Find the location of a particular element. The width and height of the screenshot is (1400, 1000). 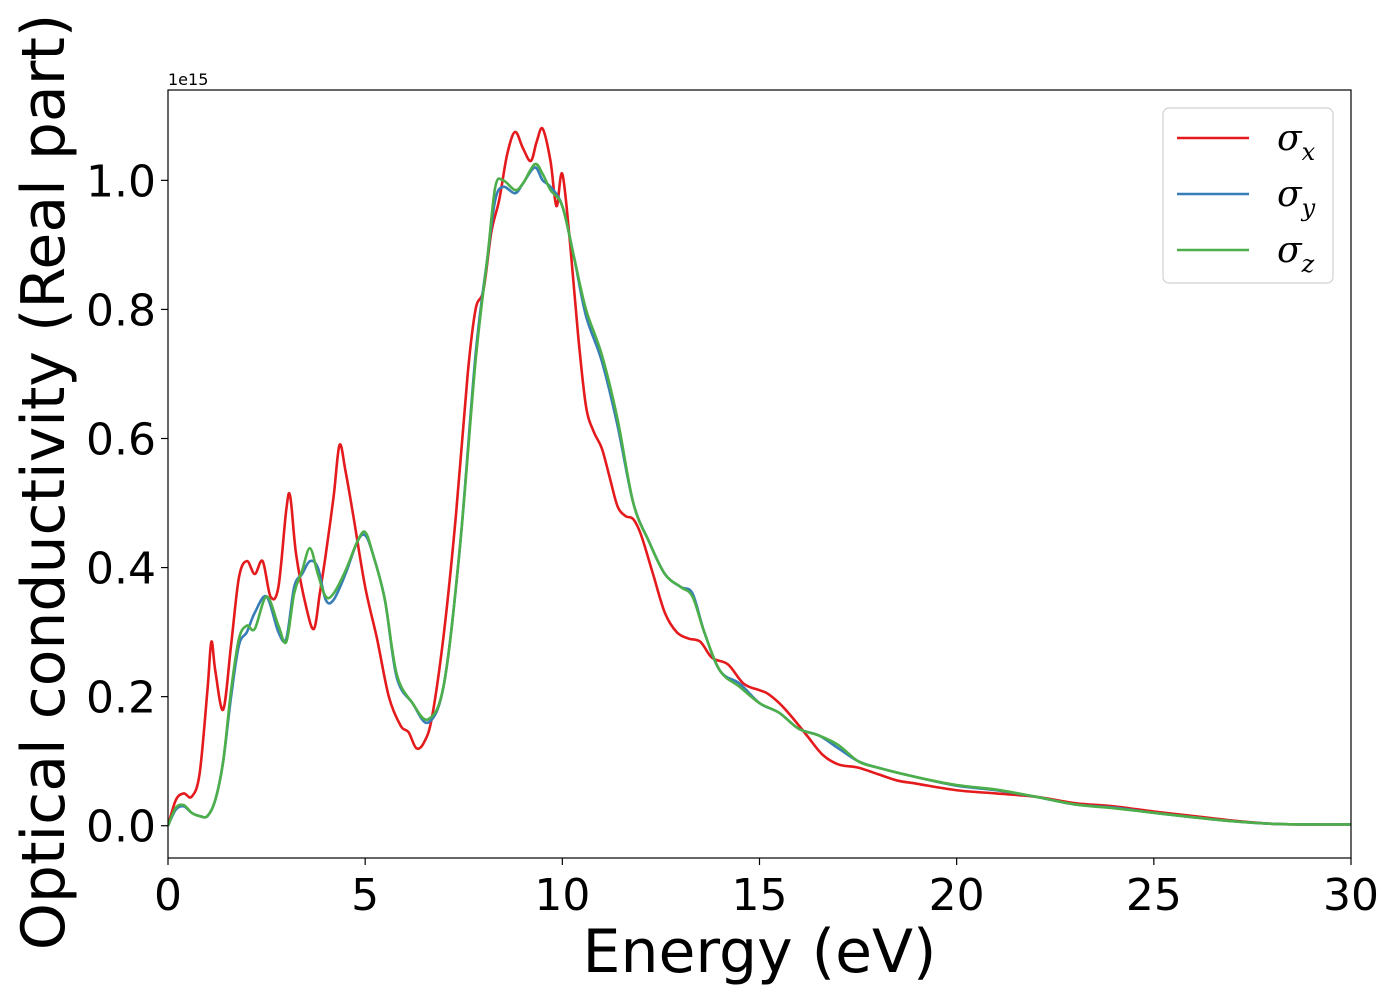

x-axis-label: Energy (eV) is located at coordinates (760, 952).